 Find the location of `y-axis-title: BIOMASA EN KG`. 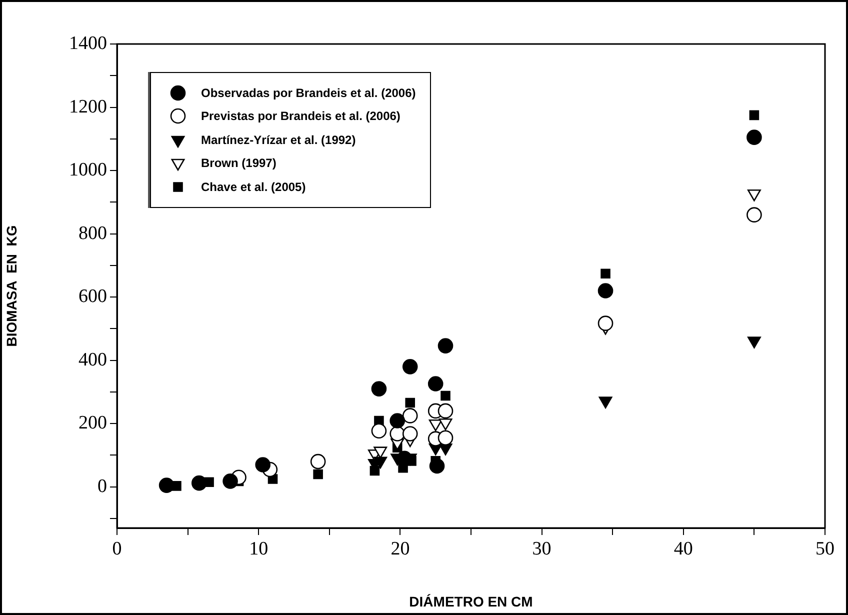

y-axis-title: BIOMASA EN KG is located at coordinates (11, 286).